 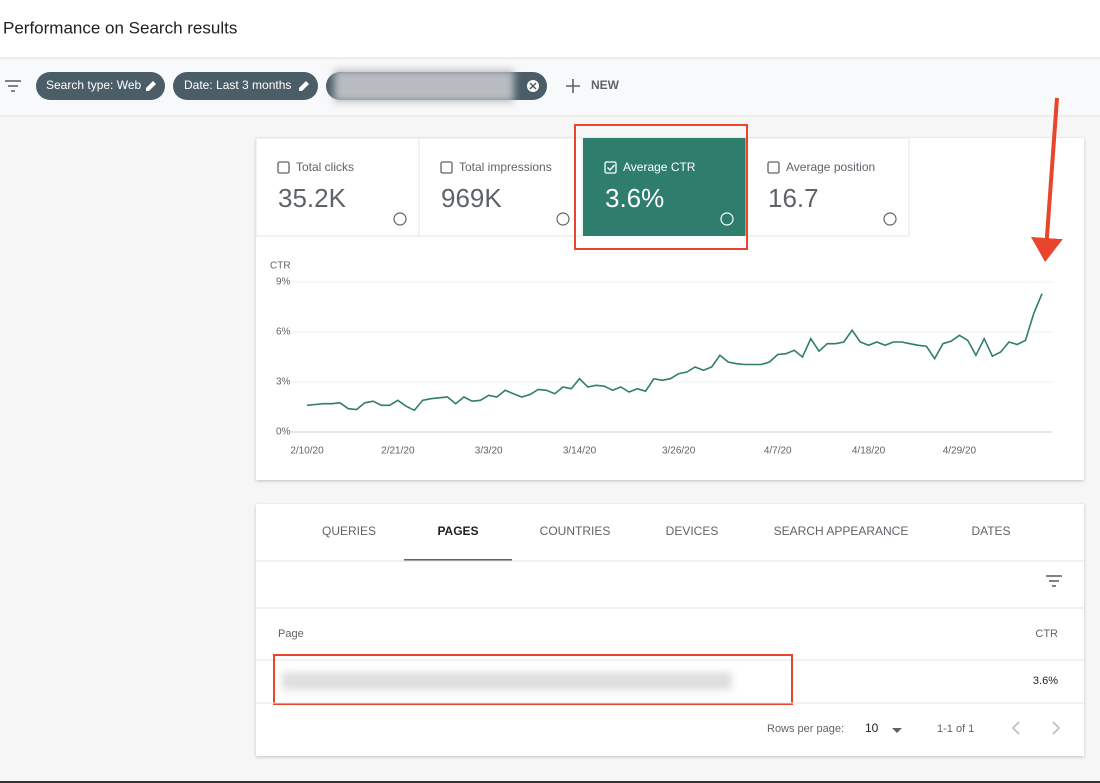 I want to click on annotation-arrow, so click(x=1046, y=179).